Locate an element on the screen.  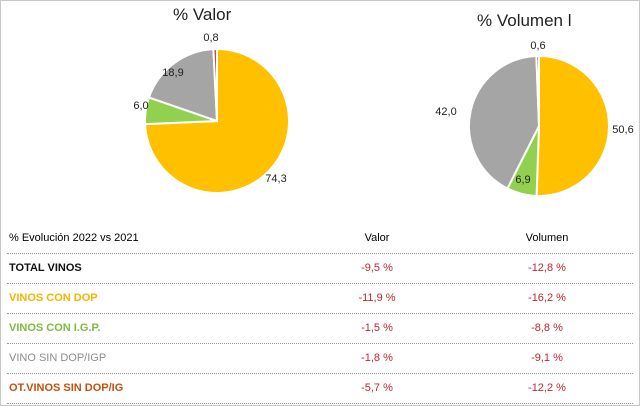
slice-label: 6,0 is located at coordinates (140, 106).